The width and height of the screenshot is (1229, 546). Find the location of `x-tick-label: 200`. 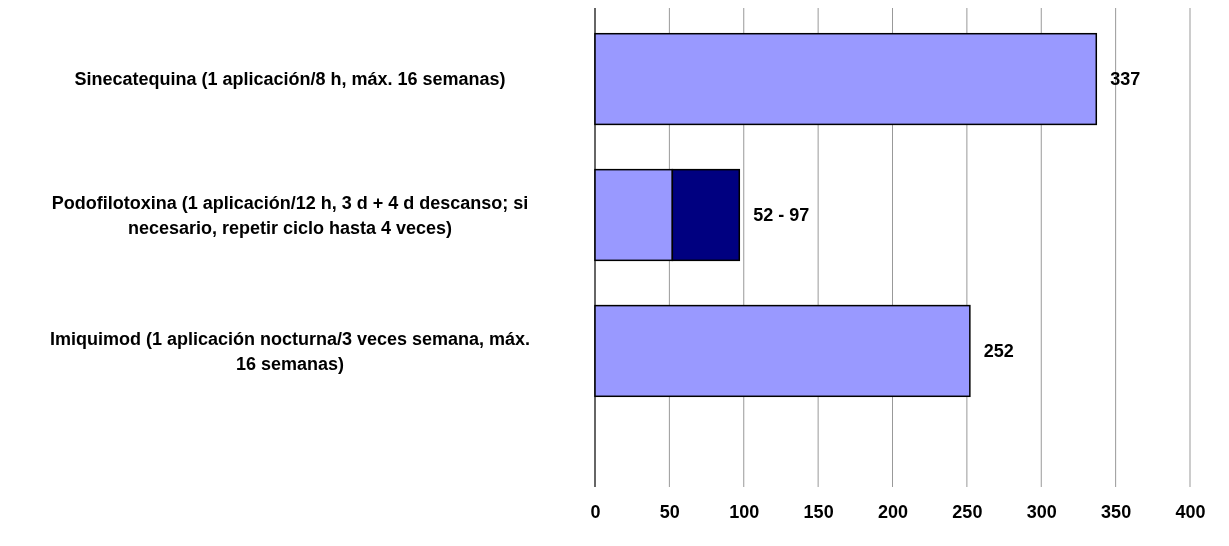

x-tick-label: 200 is located at coordinates (893, 511).